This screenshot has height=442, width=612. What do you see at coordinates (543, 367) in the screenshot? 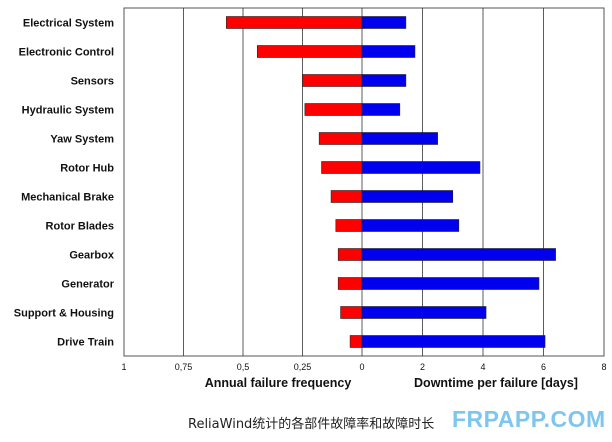
I see `x-tick-label-right: 6` at bounding box center [543, 367].